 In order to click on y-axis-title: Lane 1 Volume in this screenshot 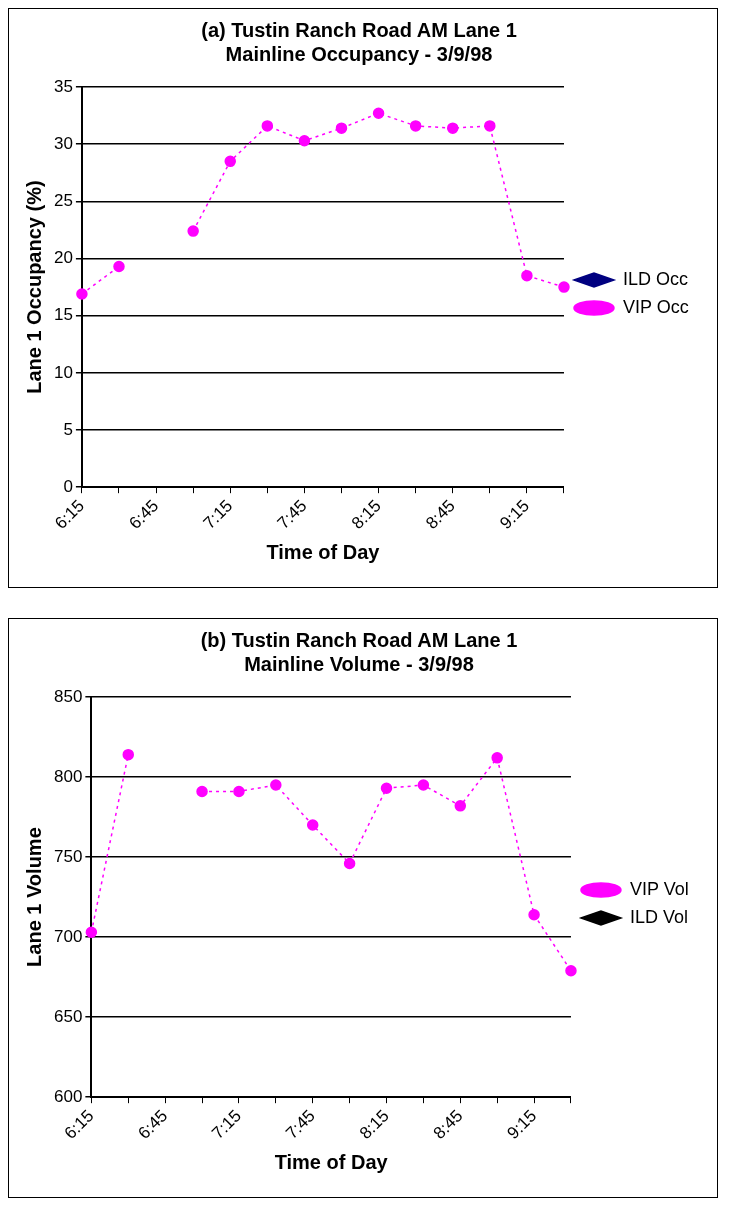, I will do `click(33, 897)`.